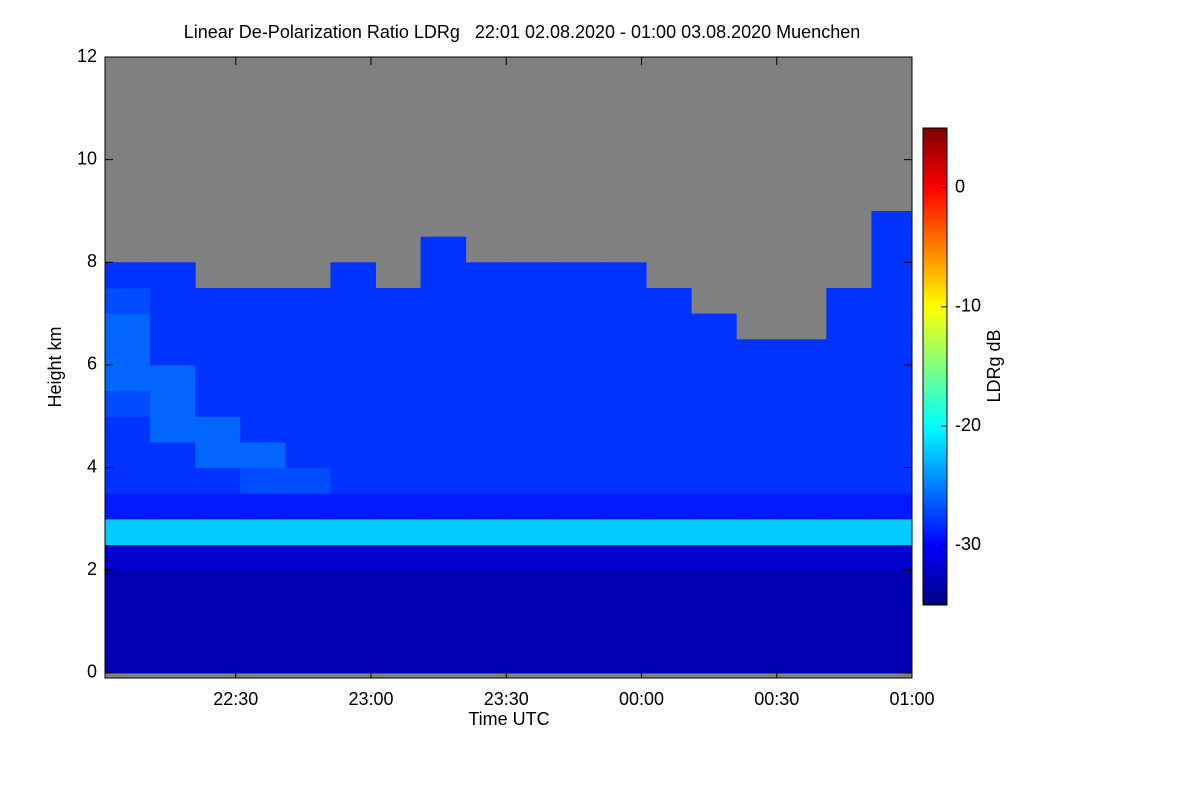 This screenshot has width=1200, height=800. I want to click on x-axis-label: Time UTC, so click(508, 719).